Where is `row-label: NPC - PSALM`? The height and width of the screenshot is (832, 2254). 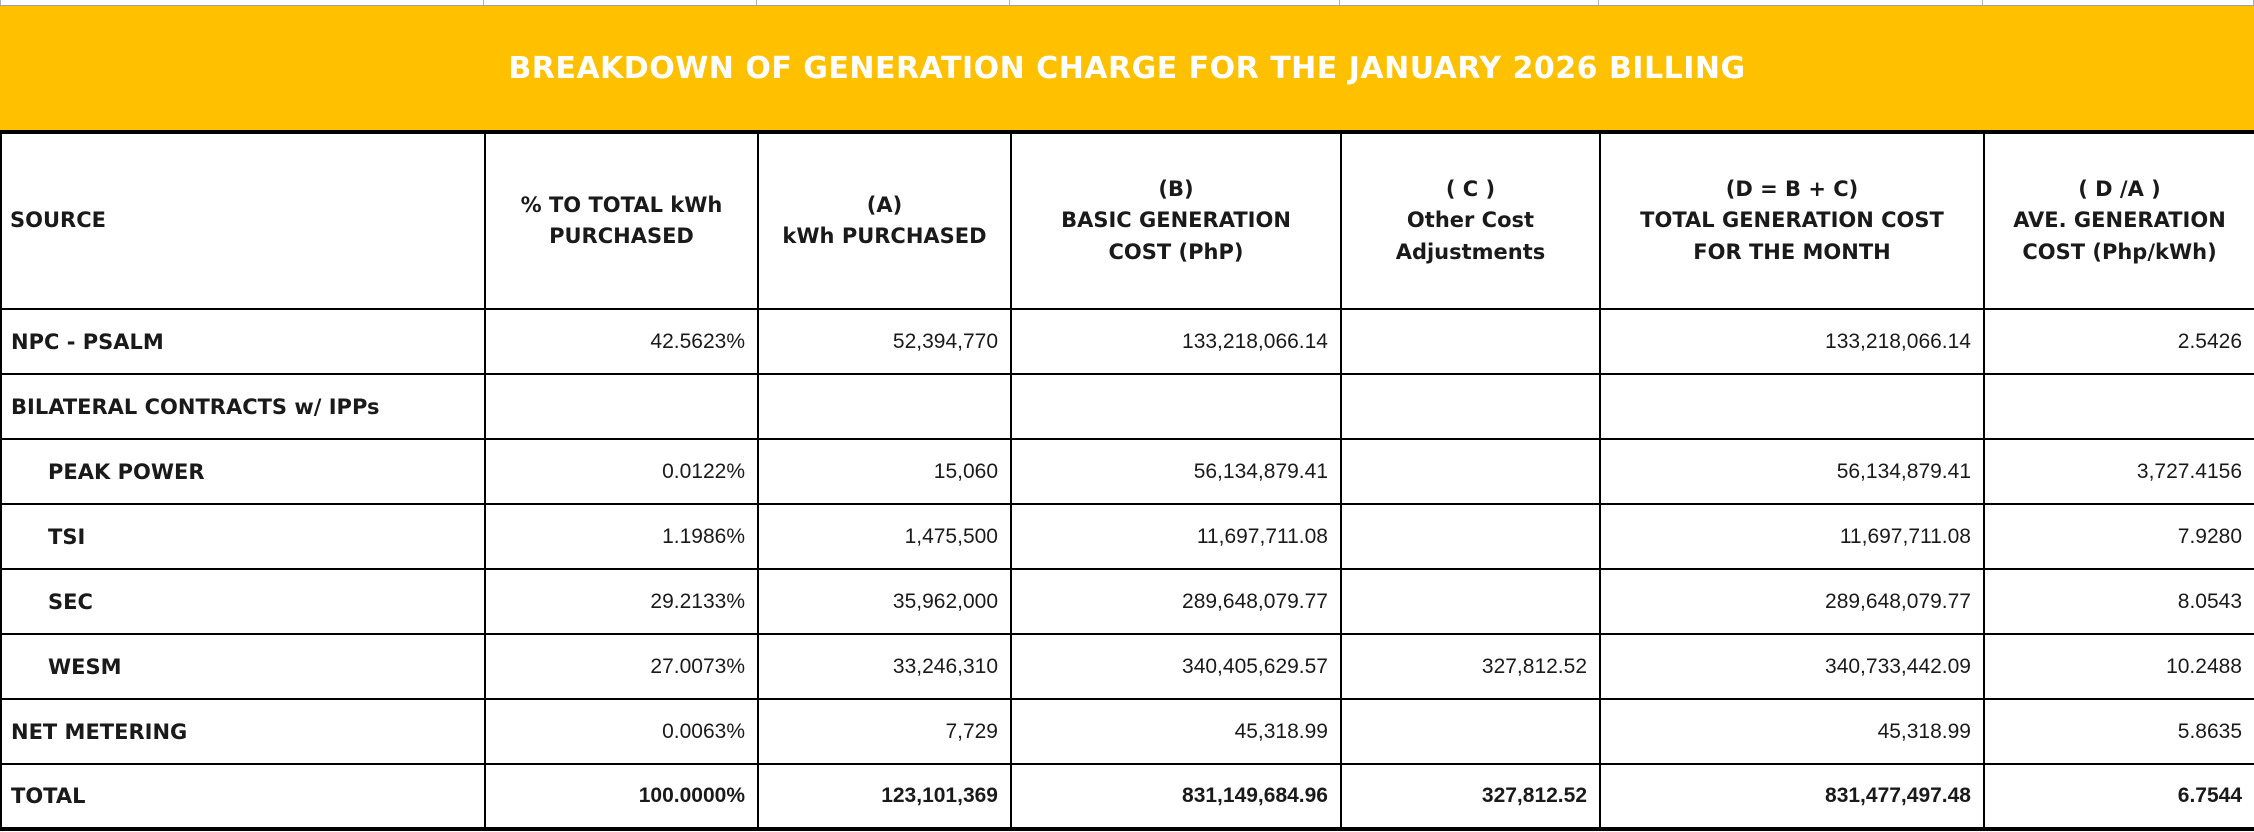 row-label: NPC - PSALM is located at coordinates (243, 341).